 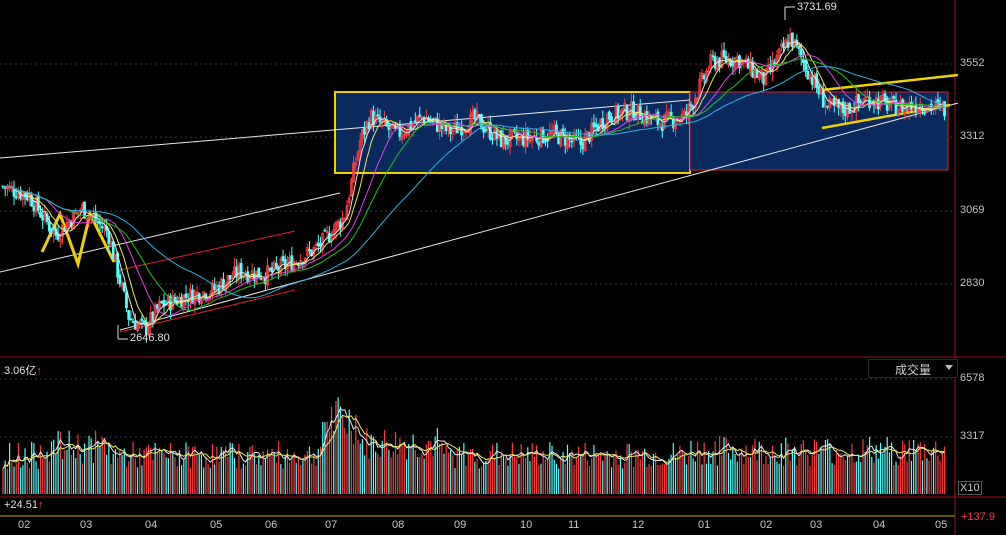 What do you see at coordinates (574, 525) in the screenshot?
I see `x-tick-11: 11` at bounding box center [574, 525].